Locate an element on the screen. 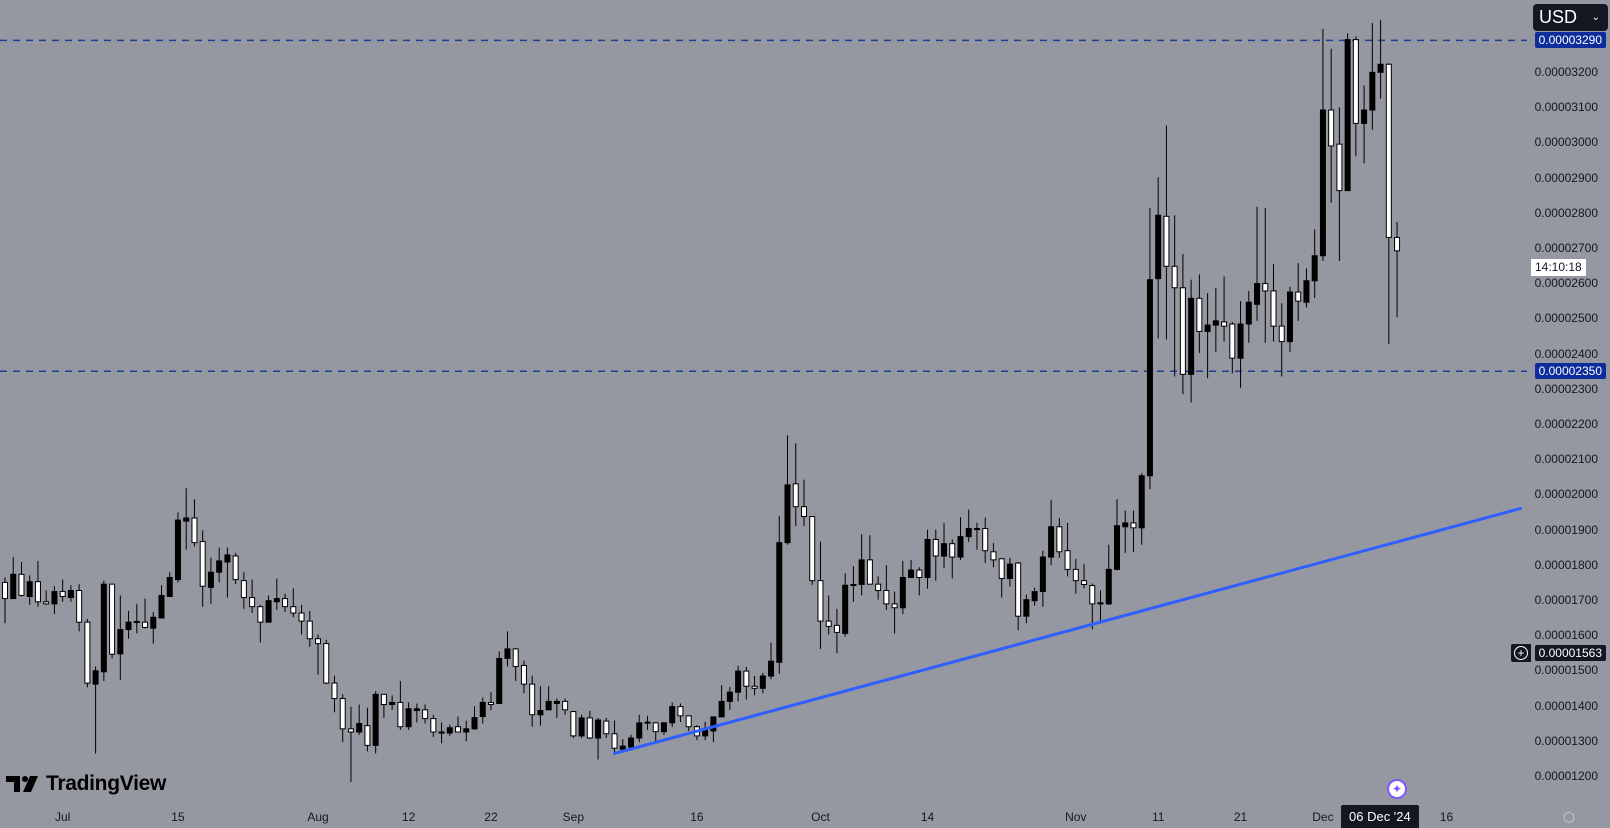 This screenshot has width=1610, height=828. tradingview-logo: TradingView is located at coordinates (86, 784).